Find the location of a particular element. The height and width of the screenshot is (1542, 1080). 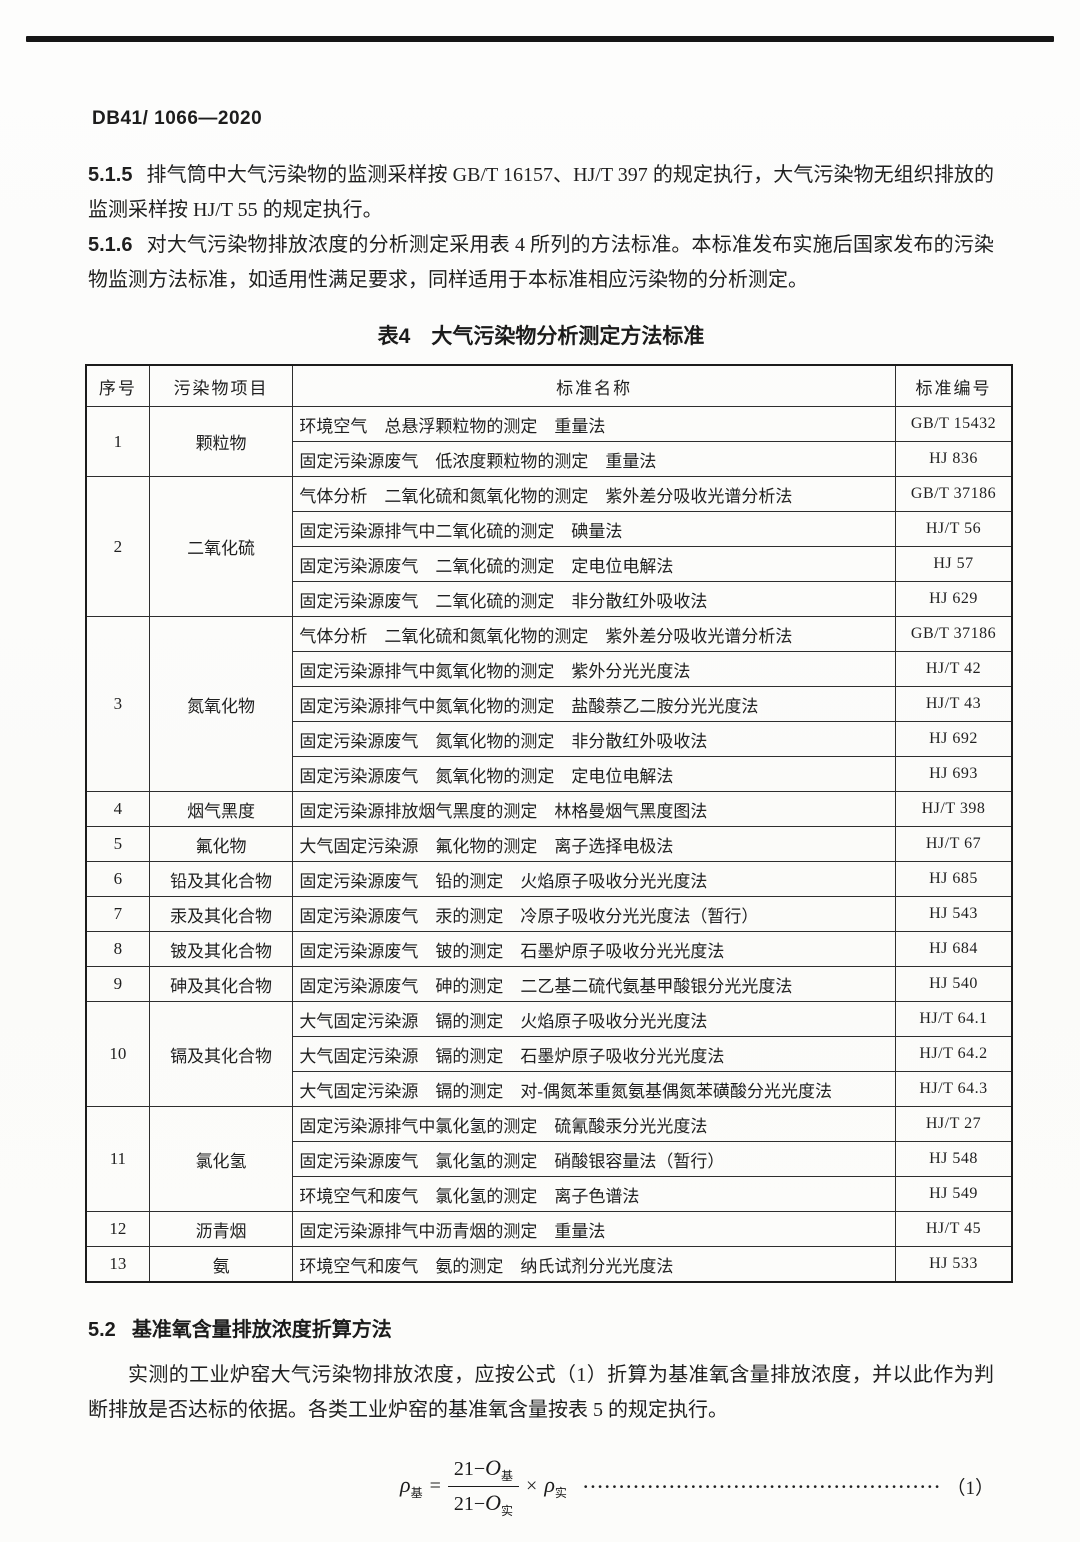

table-row: 固定污染源排气中氮氧化物的测定 盐酸萘乙二胺分光光度法 HJ/T 43 is located at coordinates (549, 704).